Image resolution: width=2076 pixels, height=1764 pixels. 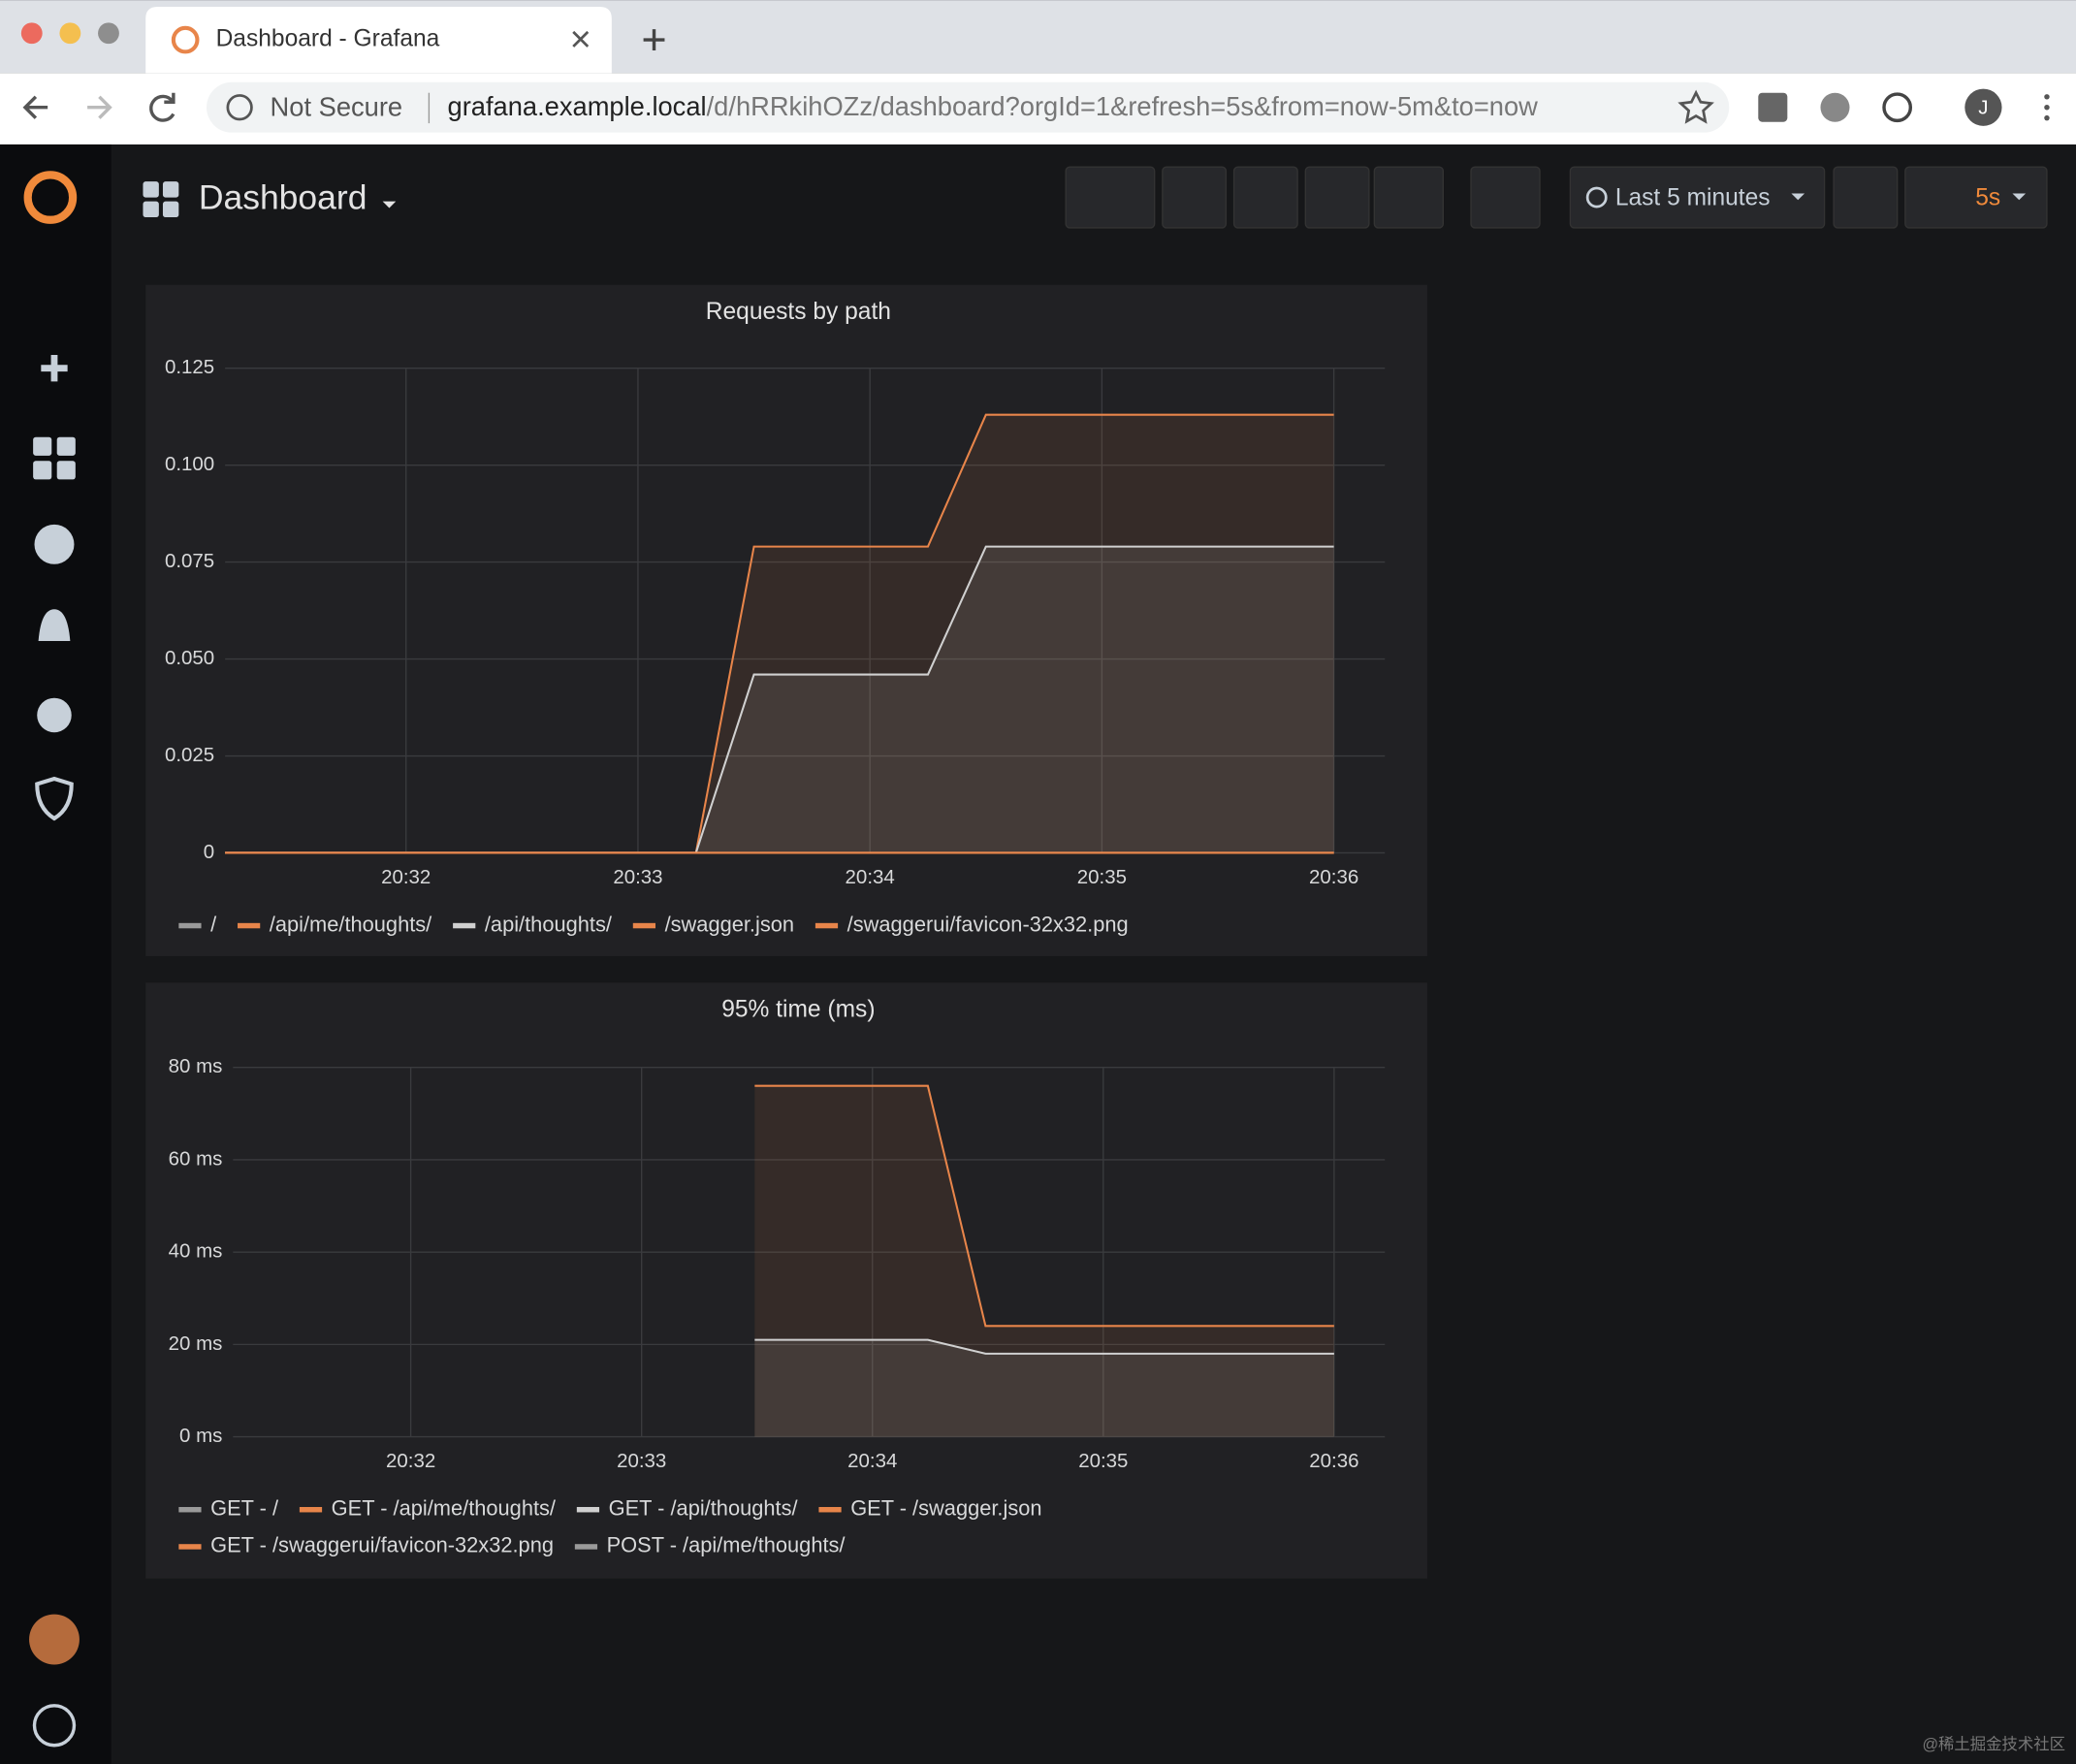 I want to click on back, so click(x=35, y=107).